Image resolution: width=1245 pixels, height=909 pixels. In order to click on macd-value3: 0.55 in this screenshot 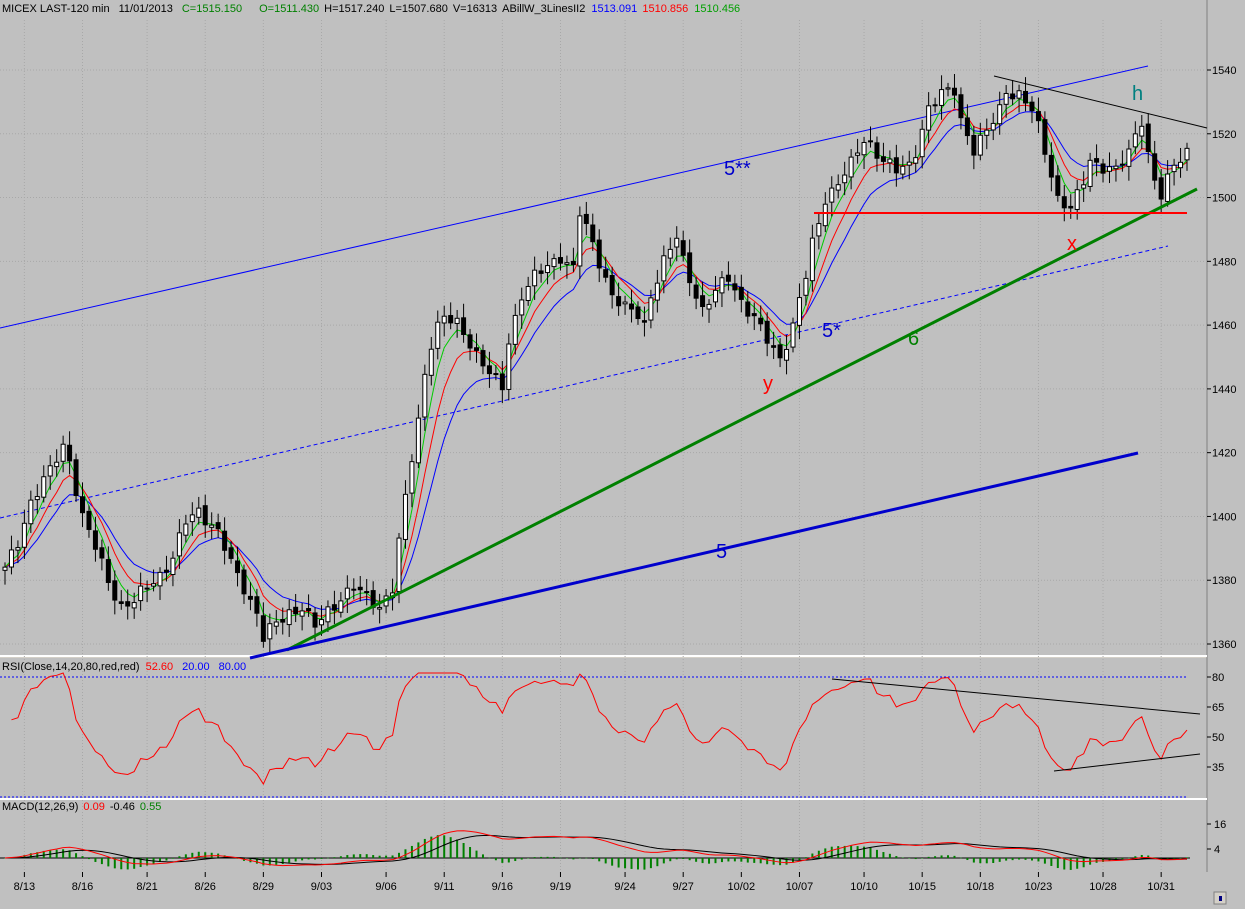, I will do `click(150, 807)`.